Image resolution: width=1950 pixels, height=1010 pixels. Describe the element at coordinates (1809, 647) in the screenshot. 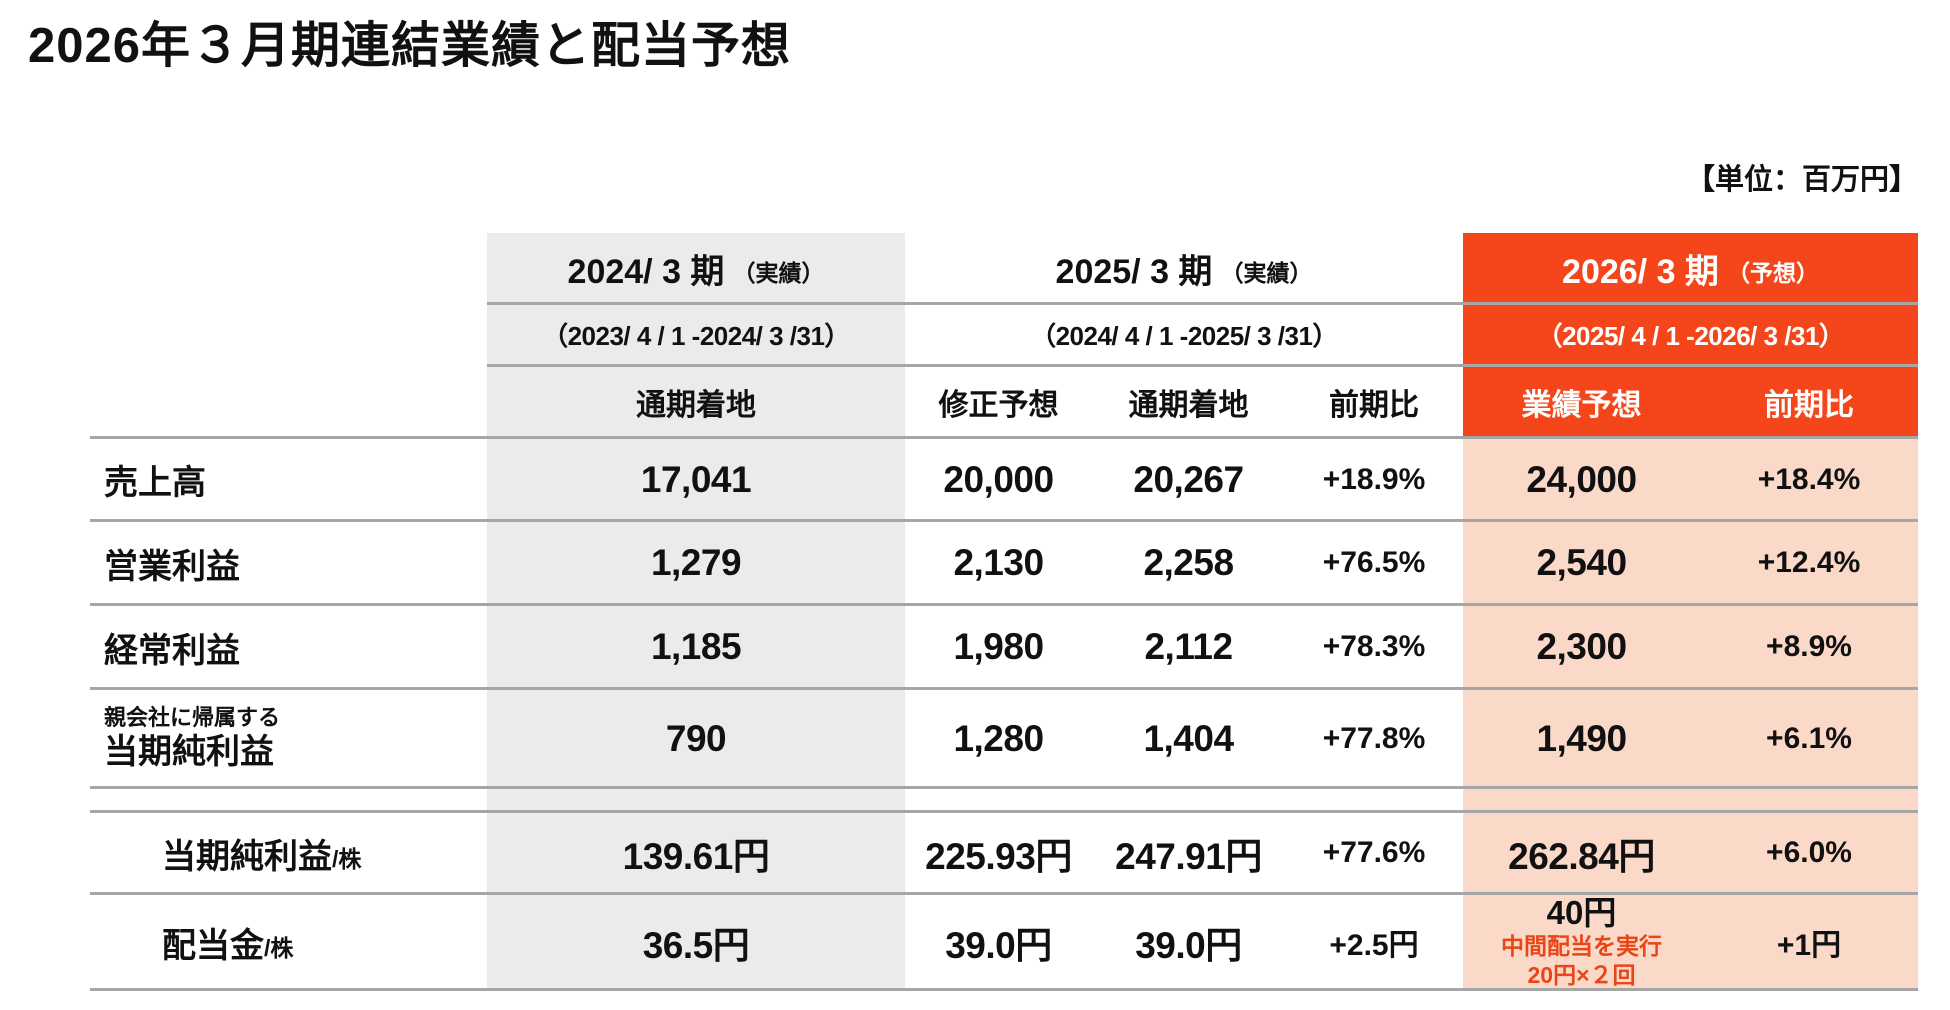

I see `table-cell: +8.9%` at that location.